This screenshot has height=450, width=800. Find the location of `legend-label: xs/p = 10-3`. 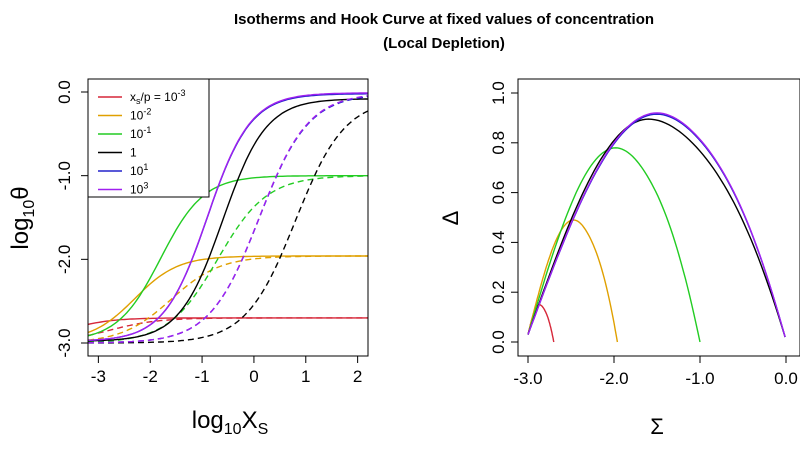

legend-label: xs/p = 10-3 is located at coordinates (158, 97).